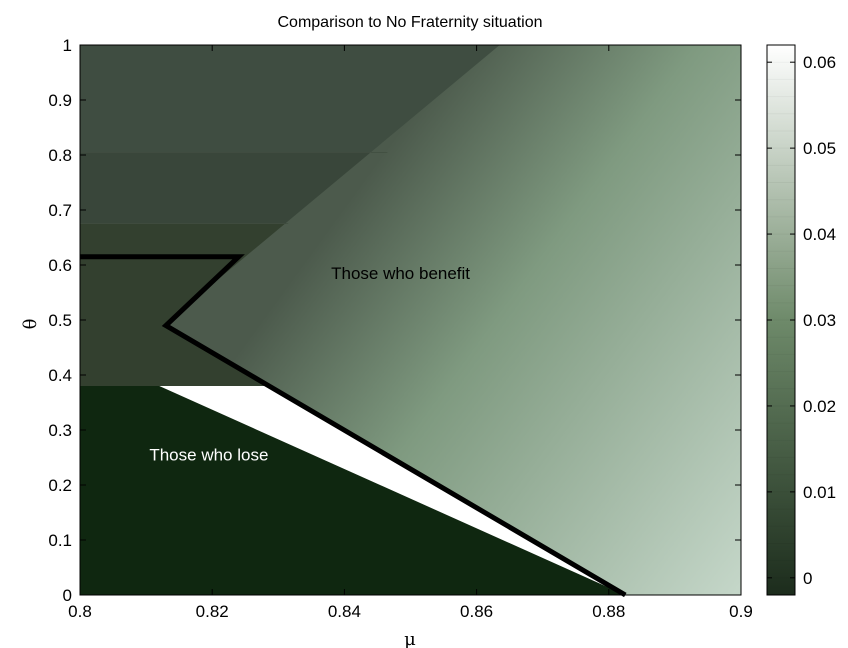 The image size is (848, 648). Describe the element at coordinates (344, 611) in the screenshot. I see `x-tick-label: 0.84` at that location.